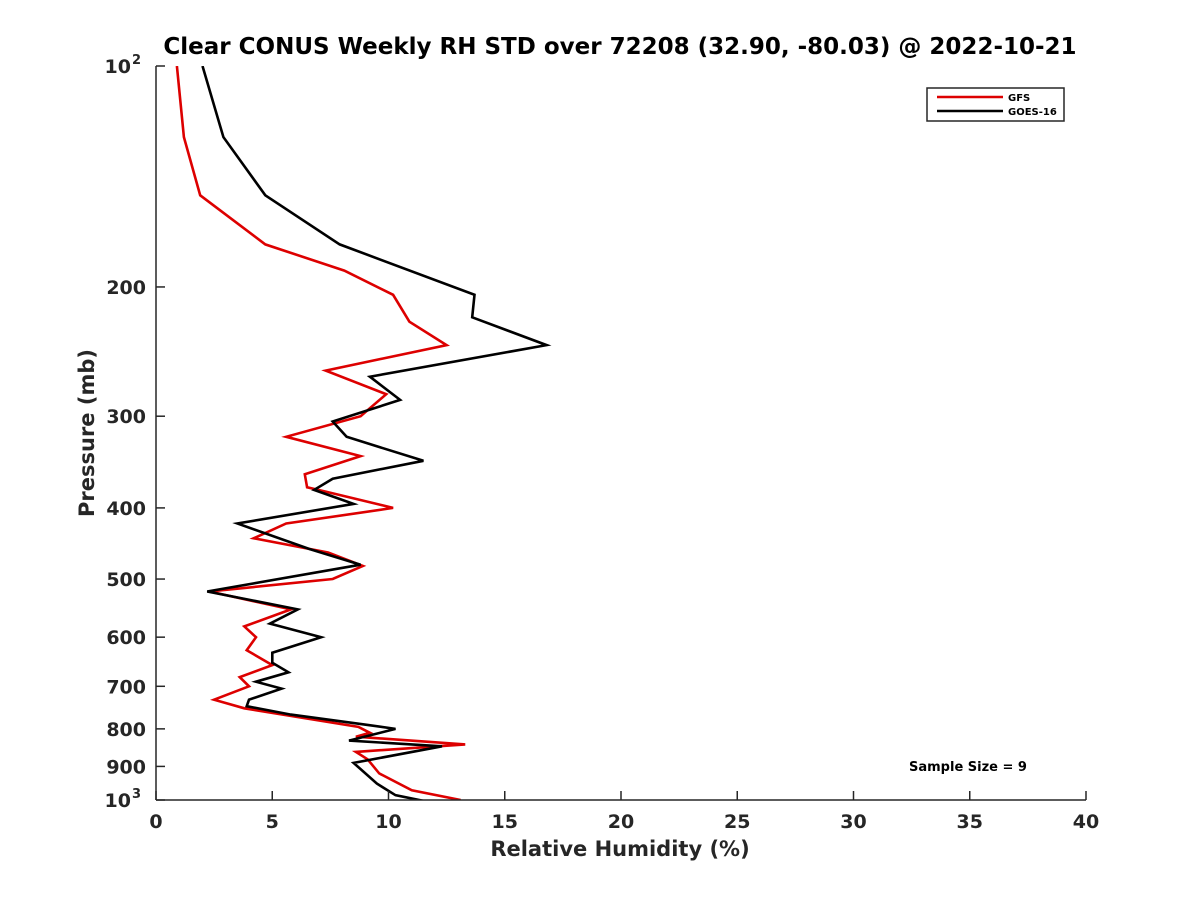 The image size is (1200, 900). Describe the element at coordinates (388, 822) in the screenshot. I see `x-tick-label: 10` at that location.